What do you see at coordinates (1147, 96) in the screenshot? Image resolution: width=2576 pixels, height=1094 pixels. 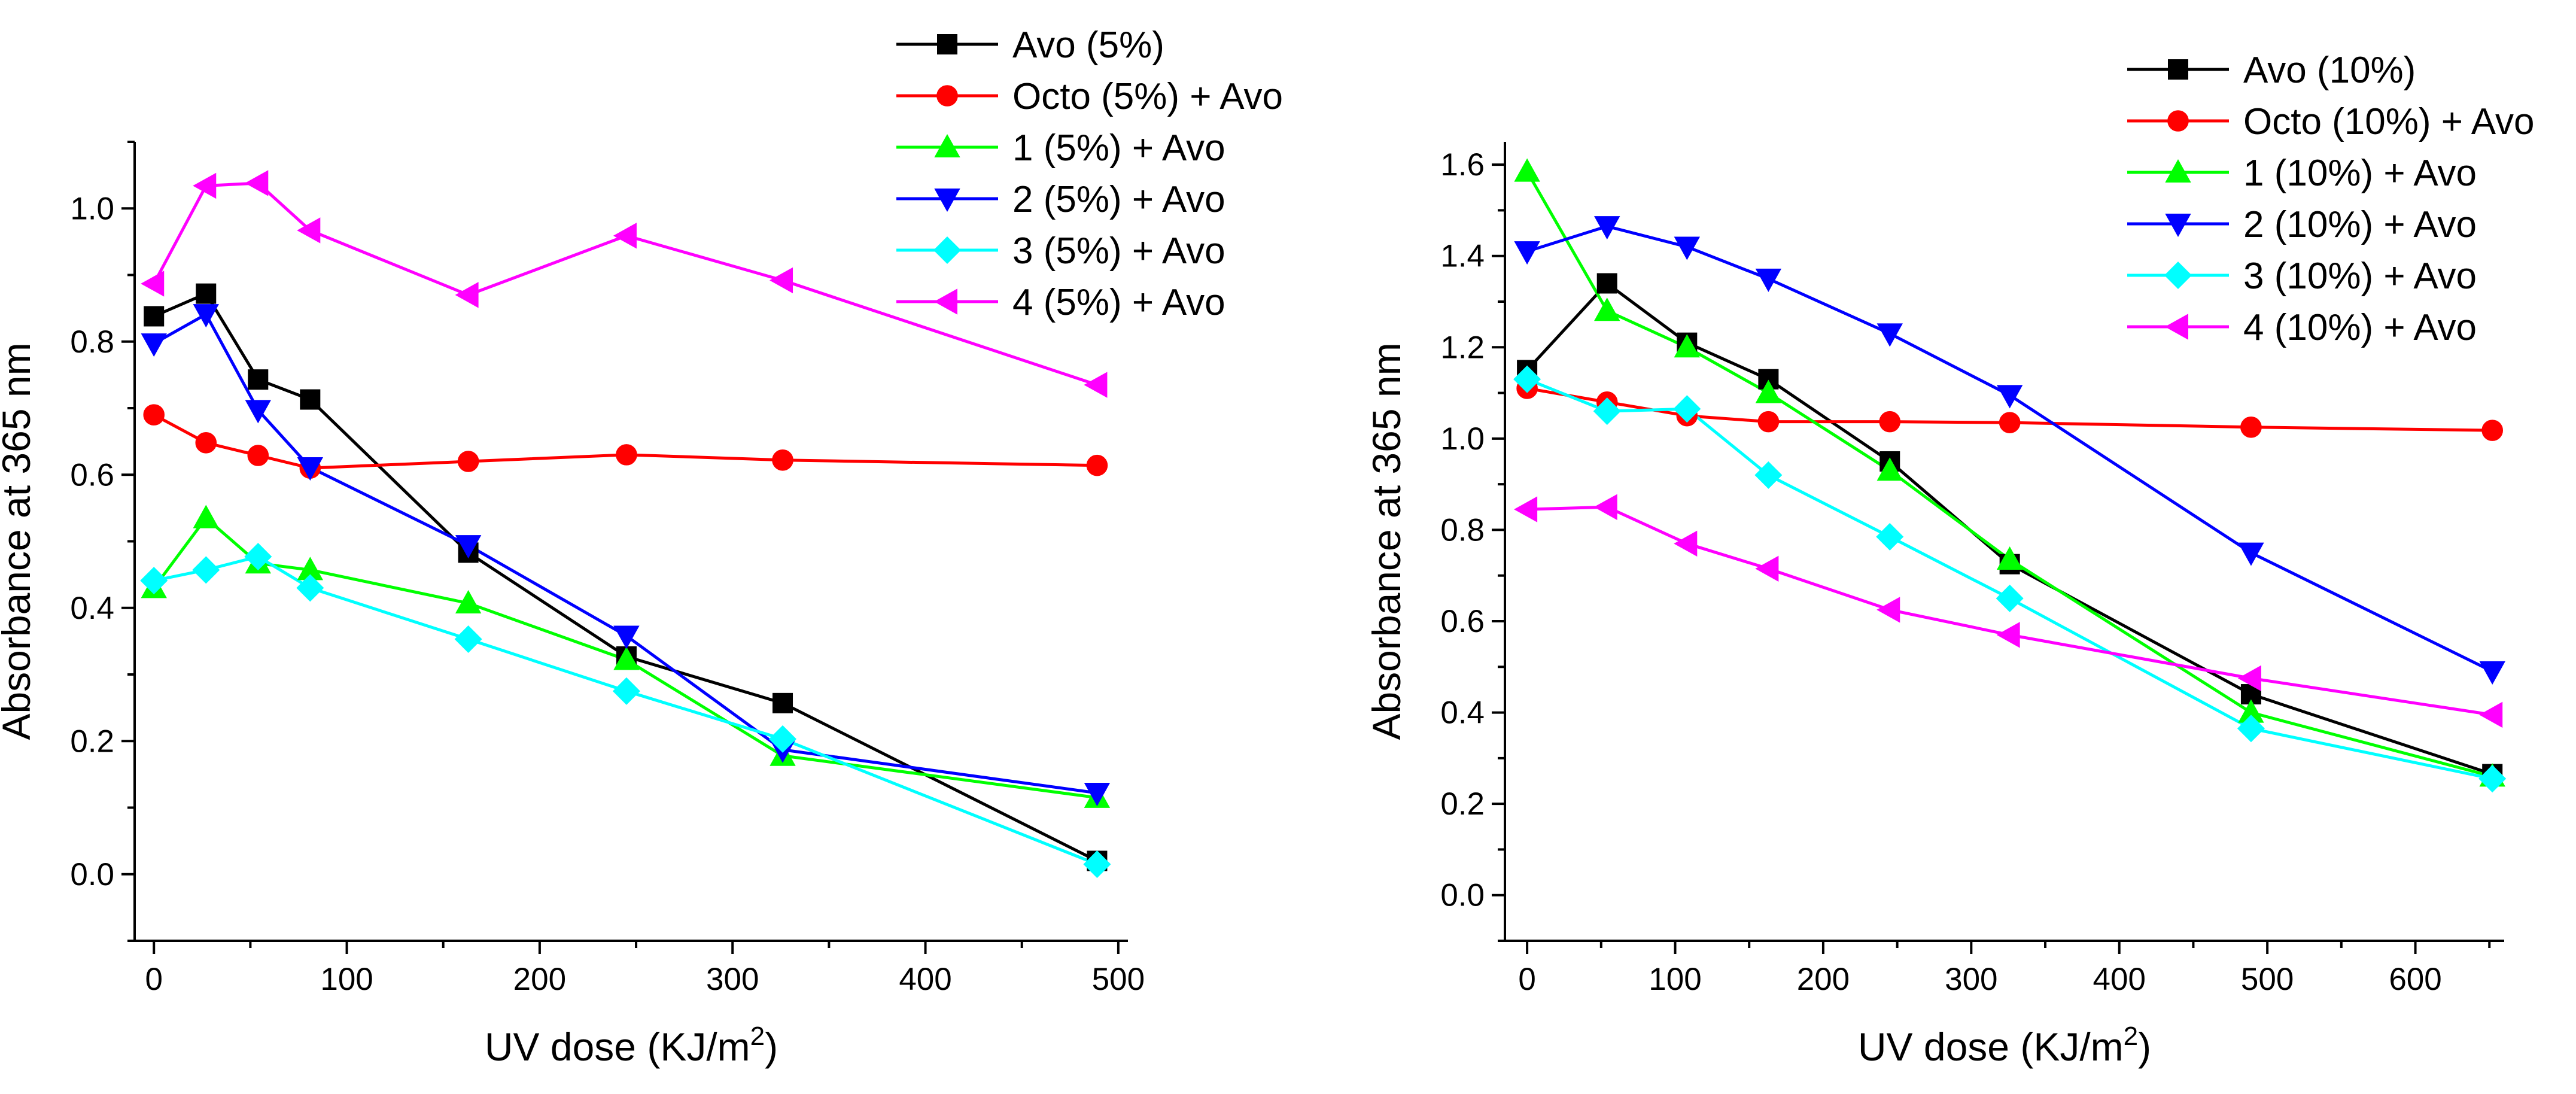 I see `legend-label-1: Octo (5%) + Avo` at bounding box center [1147, 96].